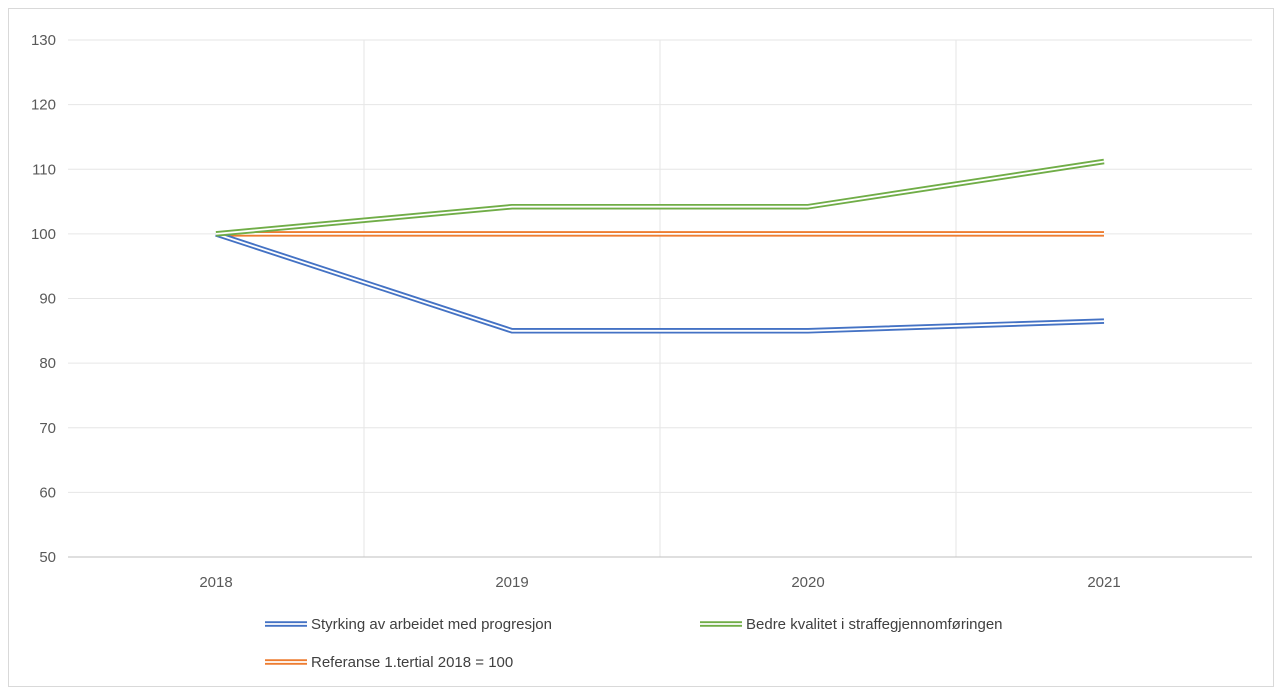 The image size is (1282, 695). Describe the element at coordinates (47, 363) in the screenshot. I see `y-tick-label: 80` at that location.